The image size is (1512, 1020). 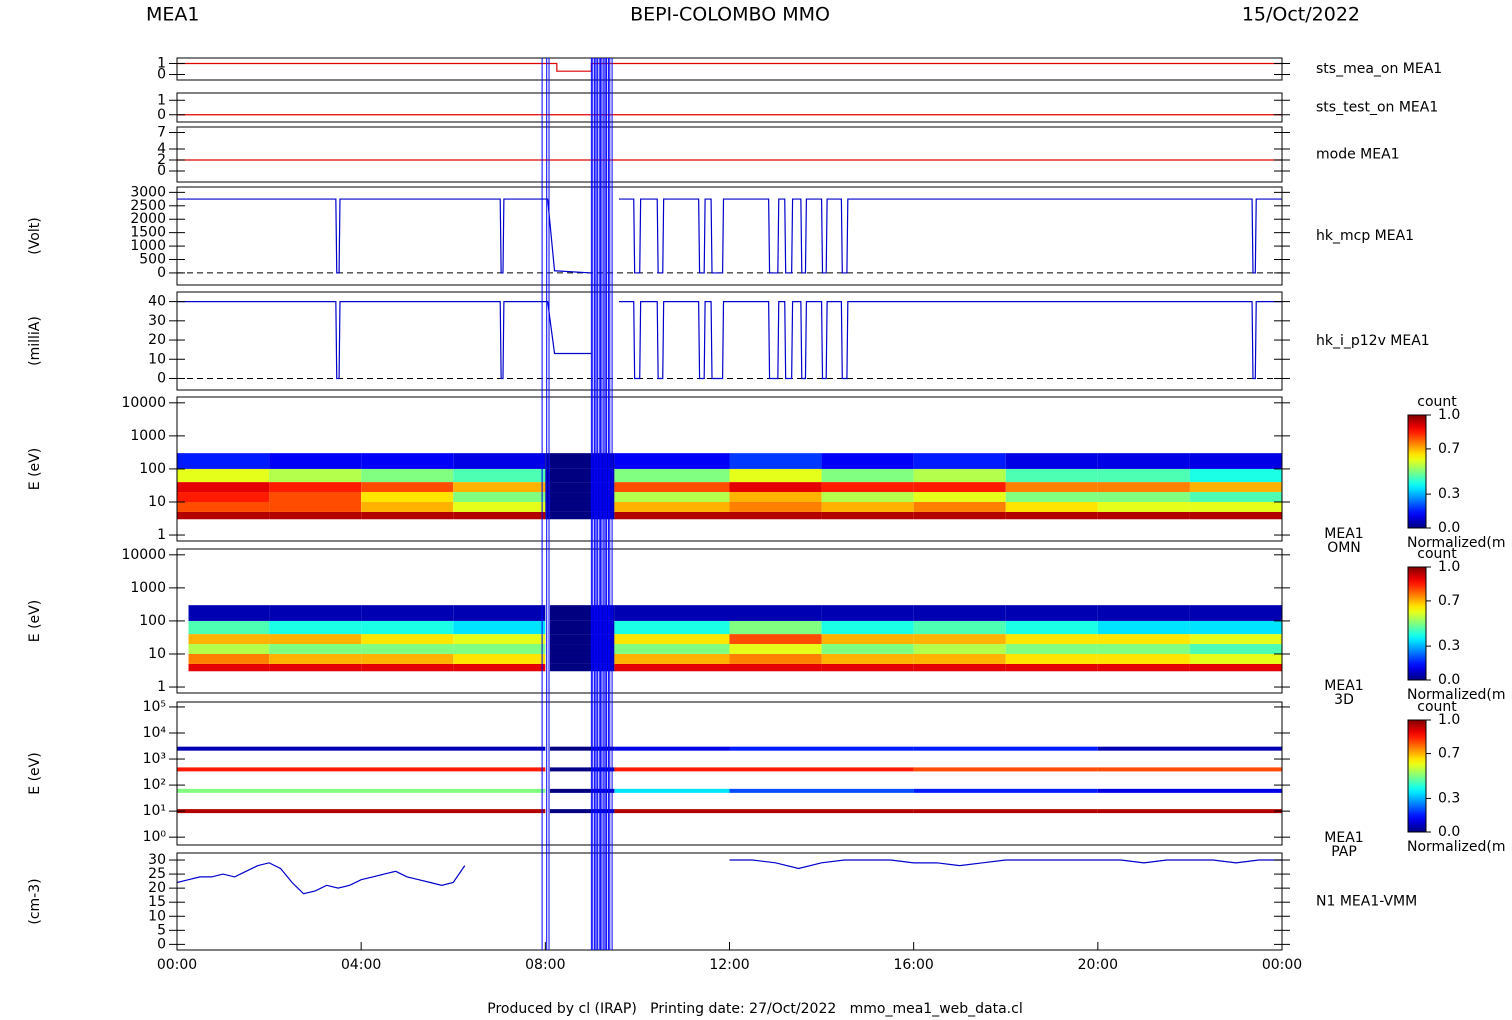 What do you see at coordinates (35, 235) in the screenshot?
I see `y-axis-label: (Volt)` at bounding box center [35, 235].